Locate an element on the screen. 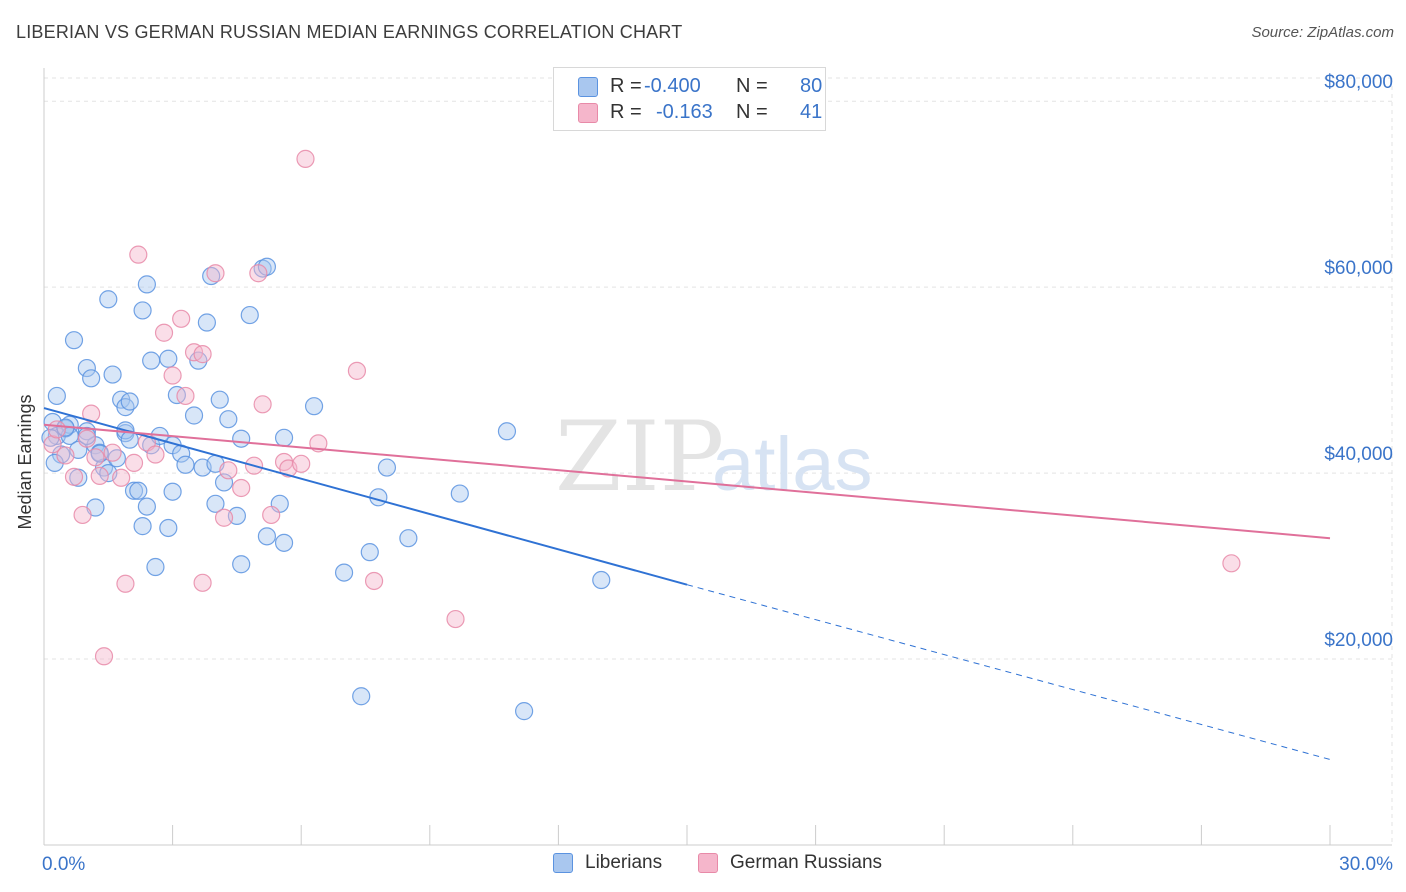 The width and height of the screenshot is (1406, 892). legend-swatch-liberians is located at coordinates (563, 863).